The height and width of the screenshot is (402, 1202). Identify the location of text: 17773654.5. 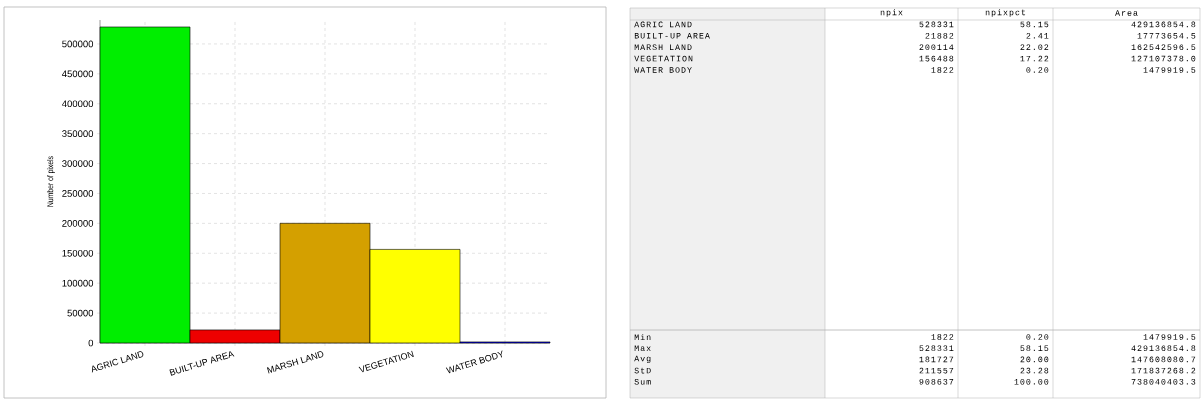
(1166, 35).